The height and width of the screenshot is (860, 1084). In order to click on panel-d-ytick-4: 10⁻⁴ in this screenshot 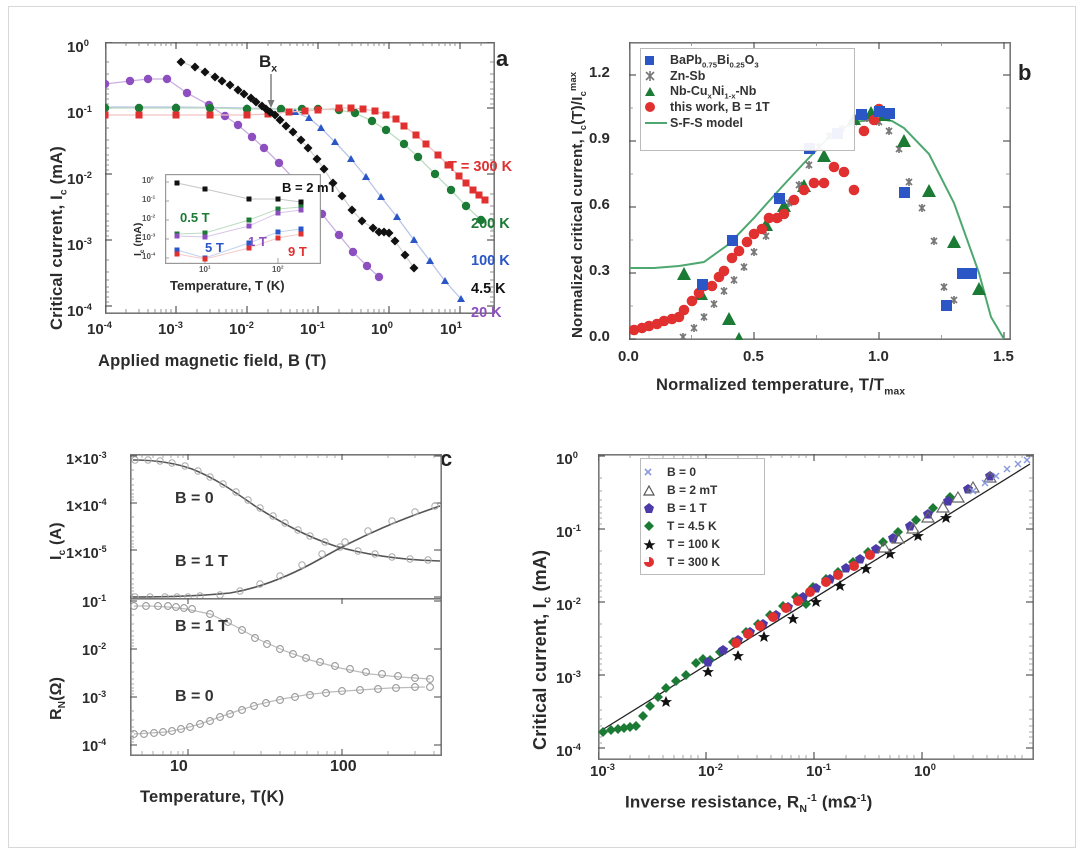, I will do `click(568, 751)`.